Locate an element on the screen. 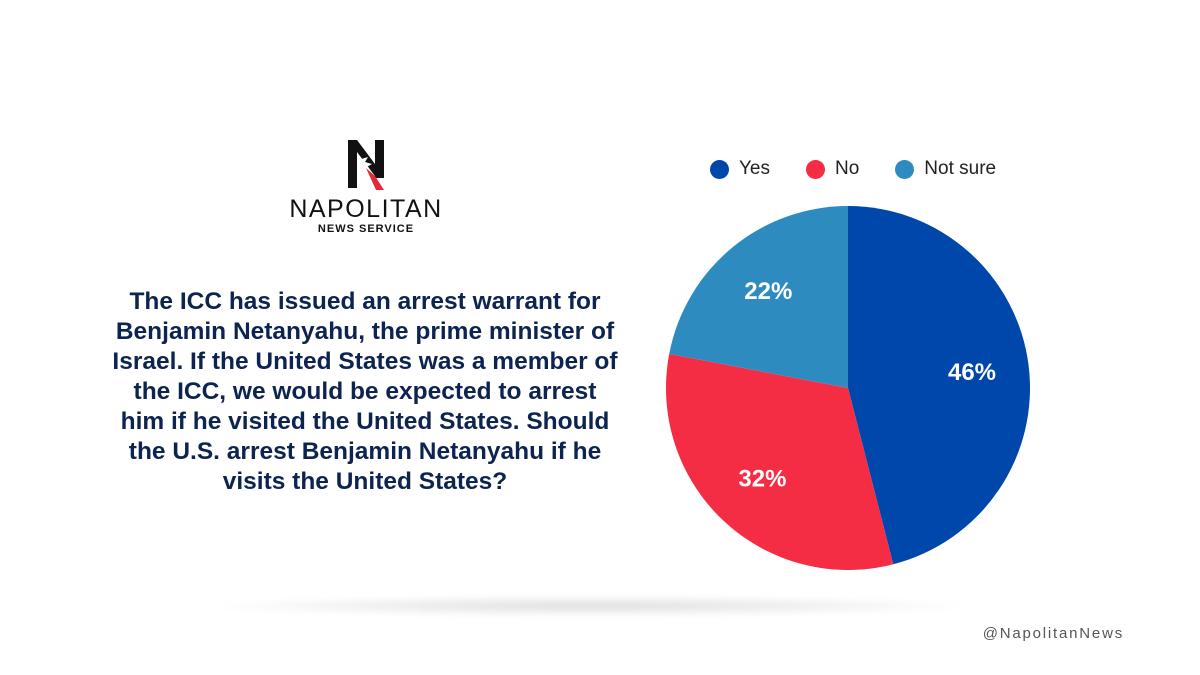 This screenshot has width=1200, height=675. napolitan-logo: NAPOLITAN NEWS SERVICE is located at coordinates (366, 187).